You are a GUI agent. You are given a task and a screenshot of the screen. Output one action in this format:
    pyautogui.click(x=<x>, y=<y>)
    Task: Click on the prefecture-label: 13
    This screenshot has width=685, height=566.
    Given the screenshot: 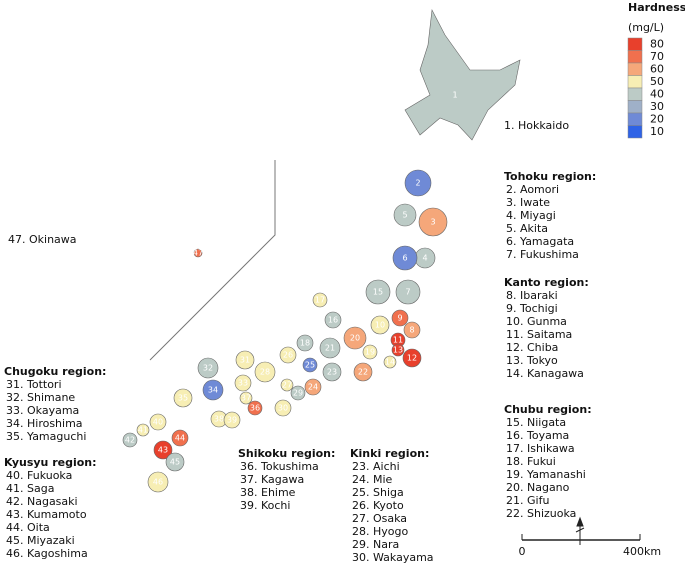 What is the action you would take?
    pyautogui.click(x=398, y=350)
    